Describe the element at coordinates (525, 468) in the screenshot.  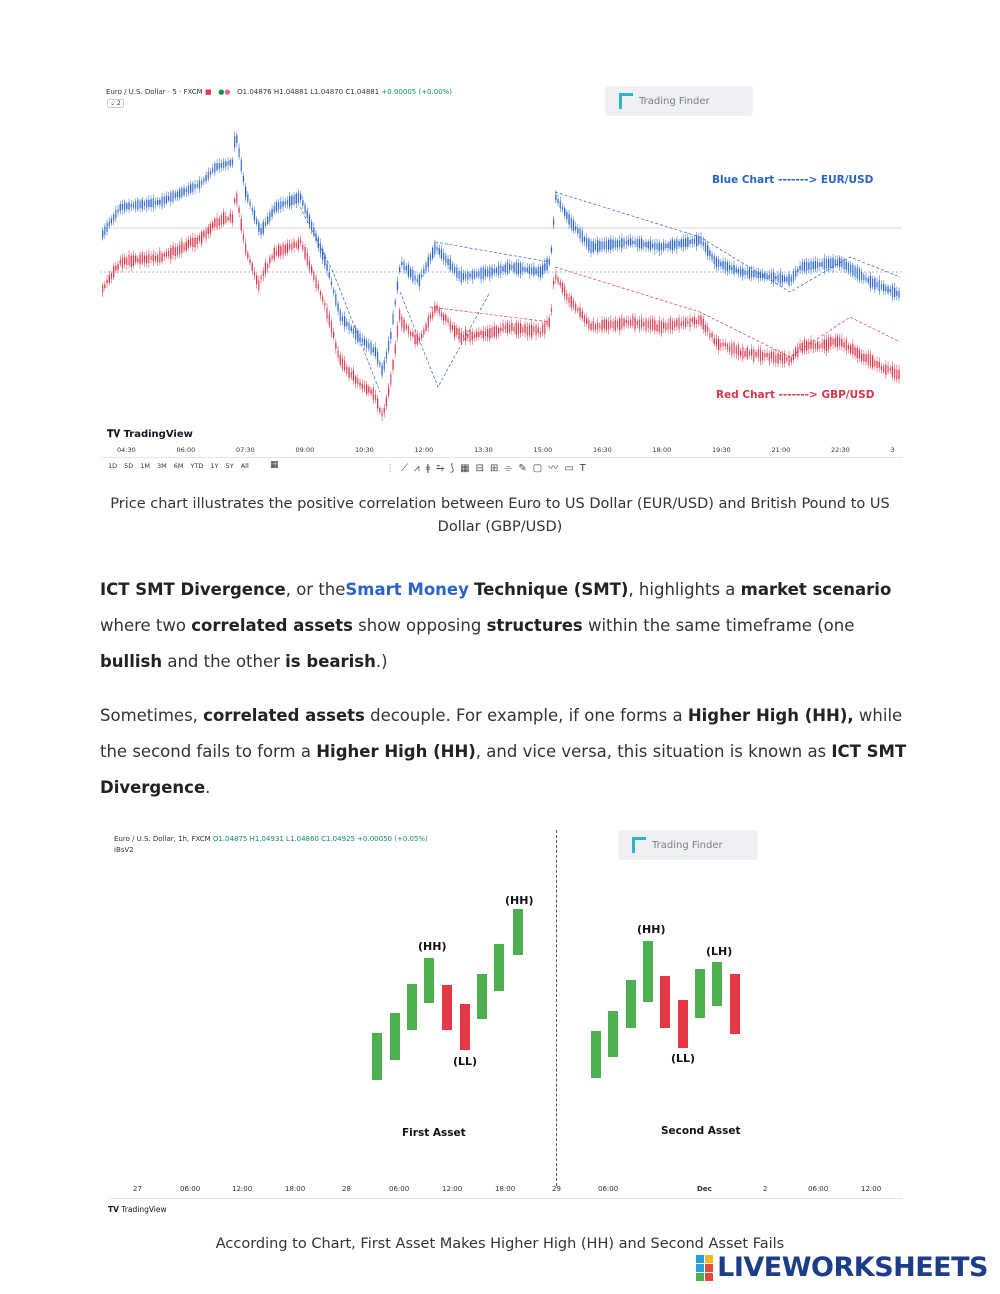
I see `pen-tool-icon: ✎` at that location.